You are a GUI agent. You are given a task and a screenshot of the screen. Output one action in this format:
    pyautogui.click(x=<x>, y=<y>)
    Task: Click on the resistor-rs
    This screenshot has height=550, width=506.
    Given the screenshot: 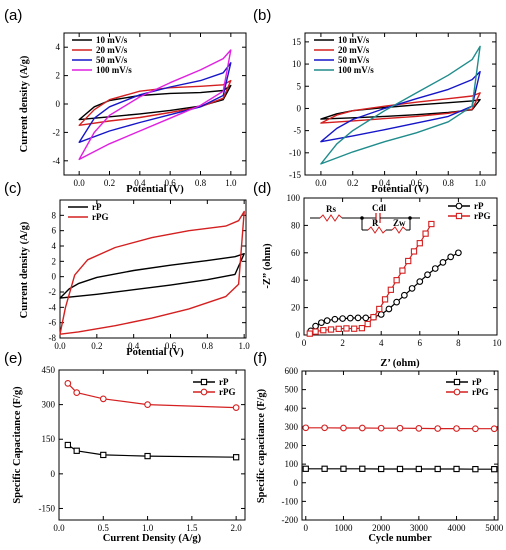 What is the action you would take?
    pyautogui.click(x=331, y=218)
    